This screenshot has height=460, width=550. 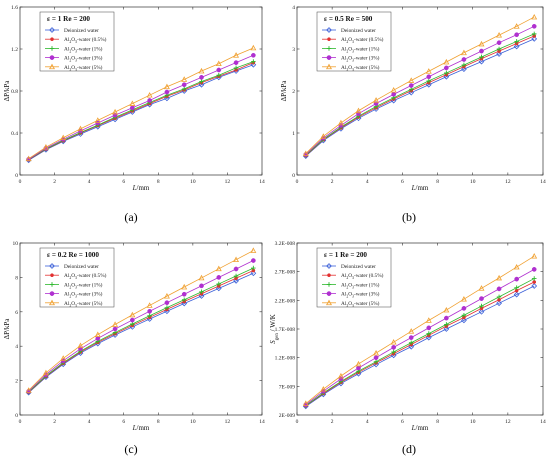 I want to click on y-tick-label: 0, so click(x=16, y=416).